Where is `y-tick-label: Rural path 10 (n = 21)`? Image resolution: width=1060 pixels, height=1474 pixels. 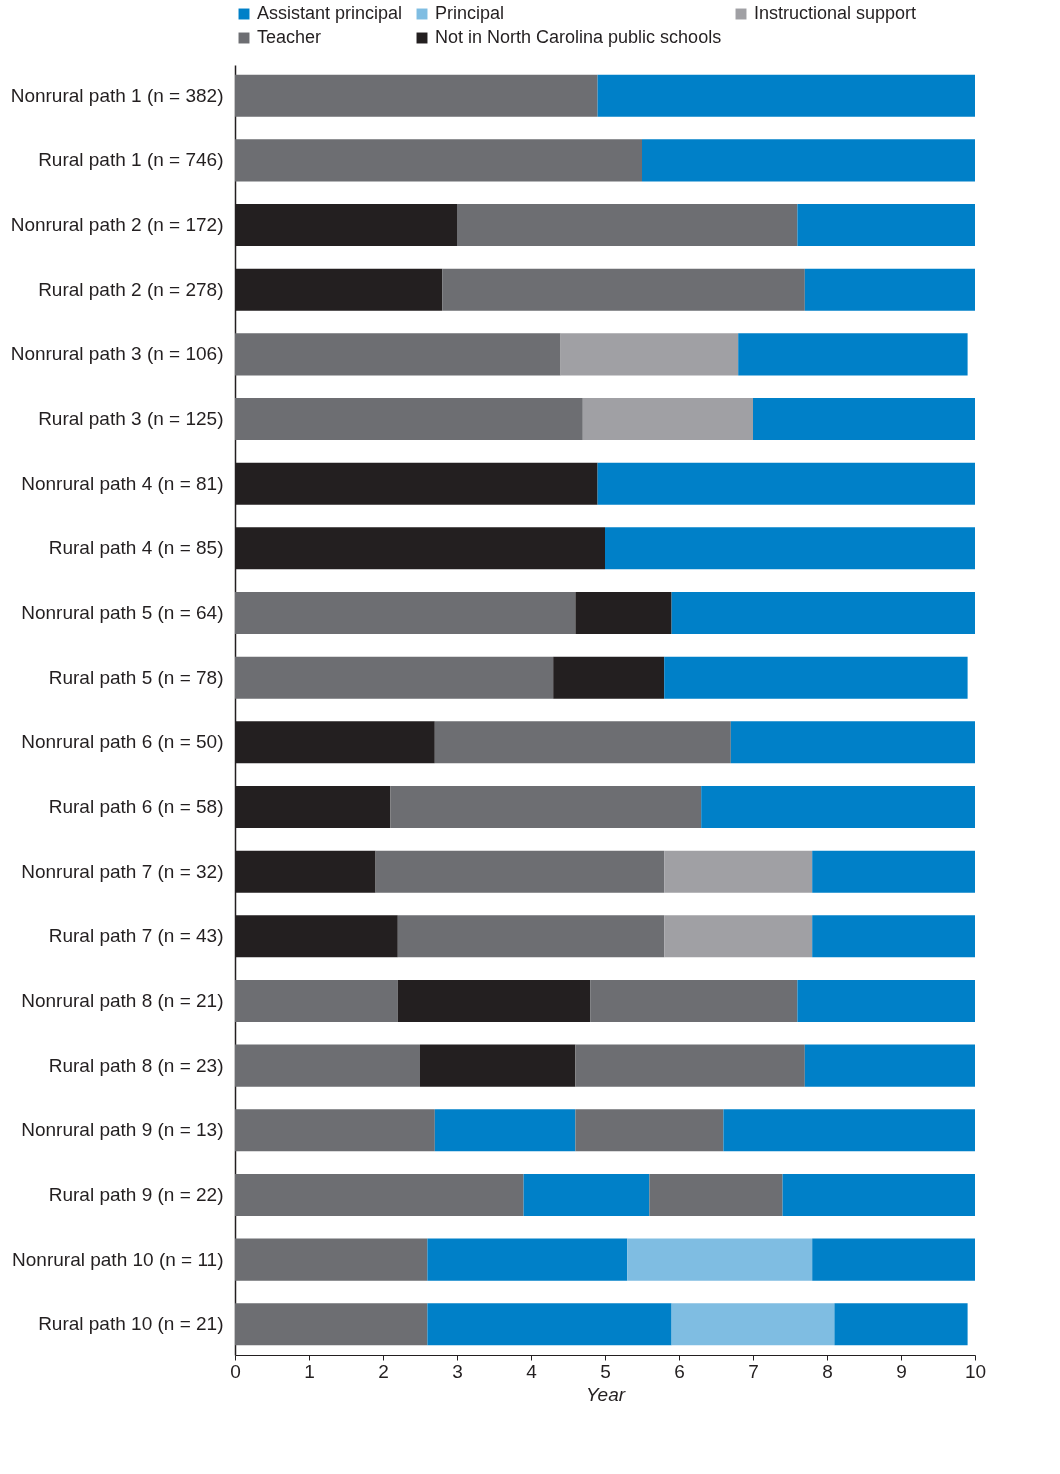
y-tick-label: Rural path 10 (n = 21) is located at coordinates (131, 1324).